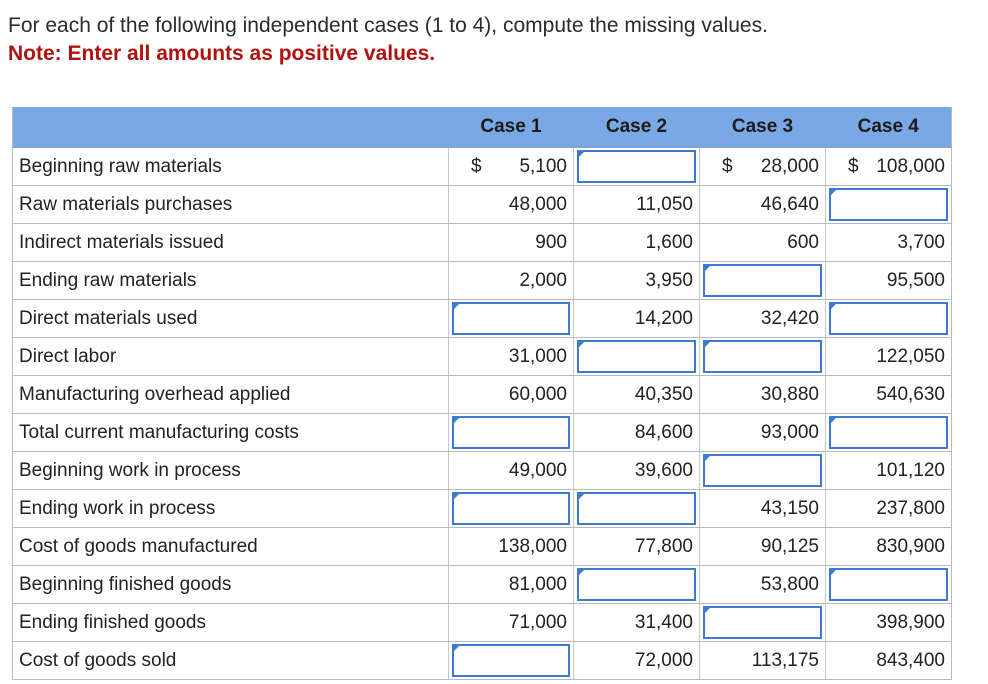 The image size is (988, 684). Describe the element at coordinates (789, 394) in the screenshot. I see `cell-value: 30,880` at that location.